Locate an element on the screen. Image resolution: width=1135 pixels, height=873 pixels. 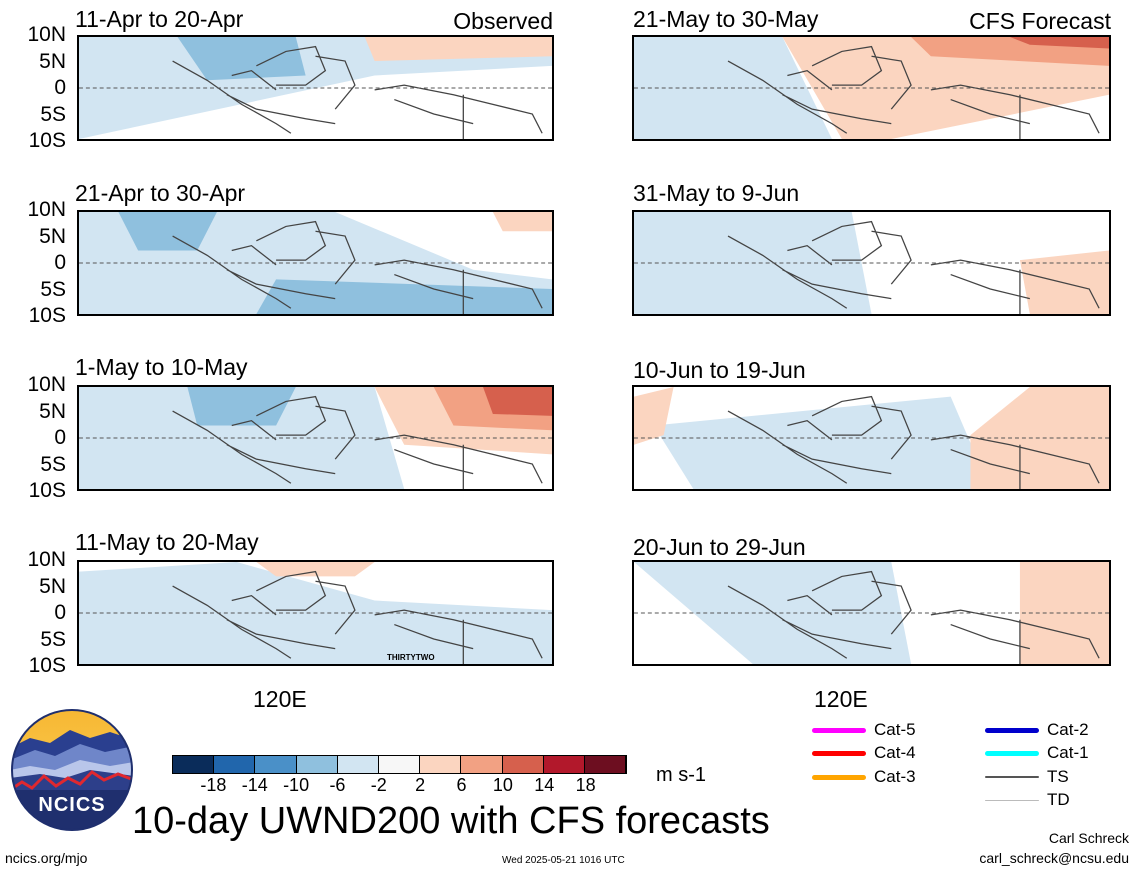
panel-title: 11-May to 20-May is located at coordinates (167, 542).